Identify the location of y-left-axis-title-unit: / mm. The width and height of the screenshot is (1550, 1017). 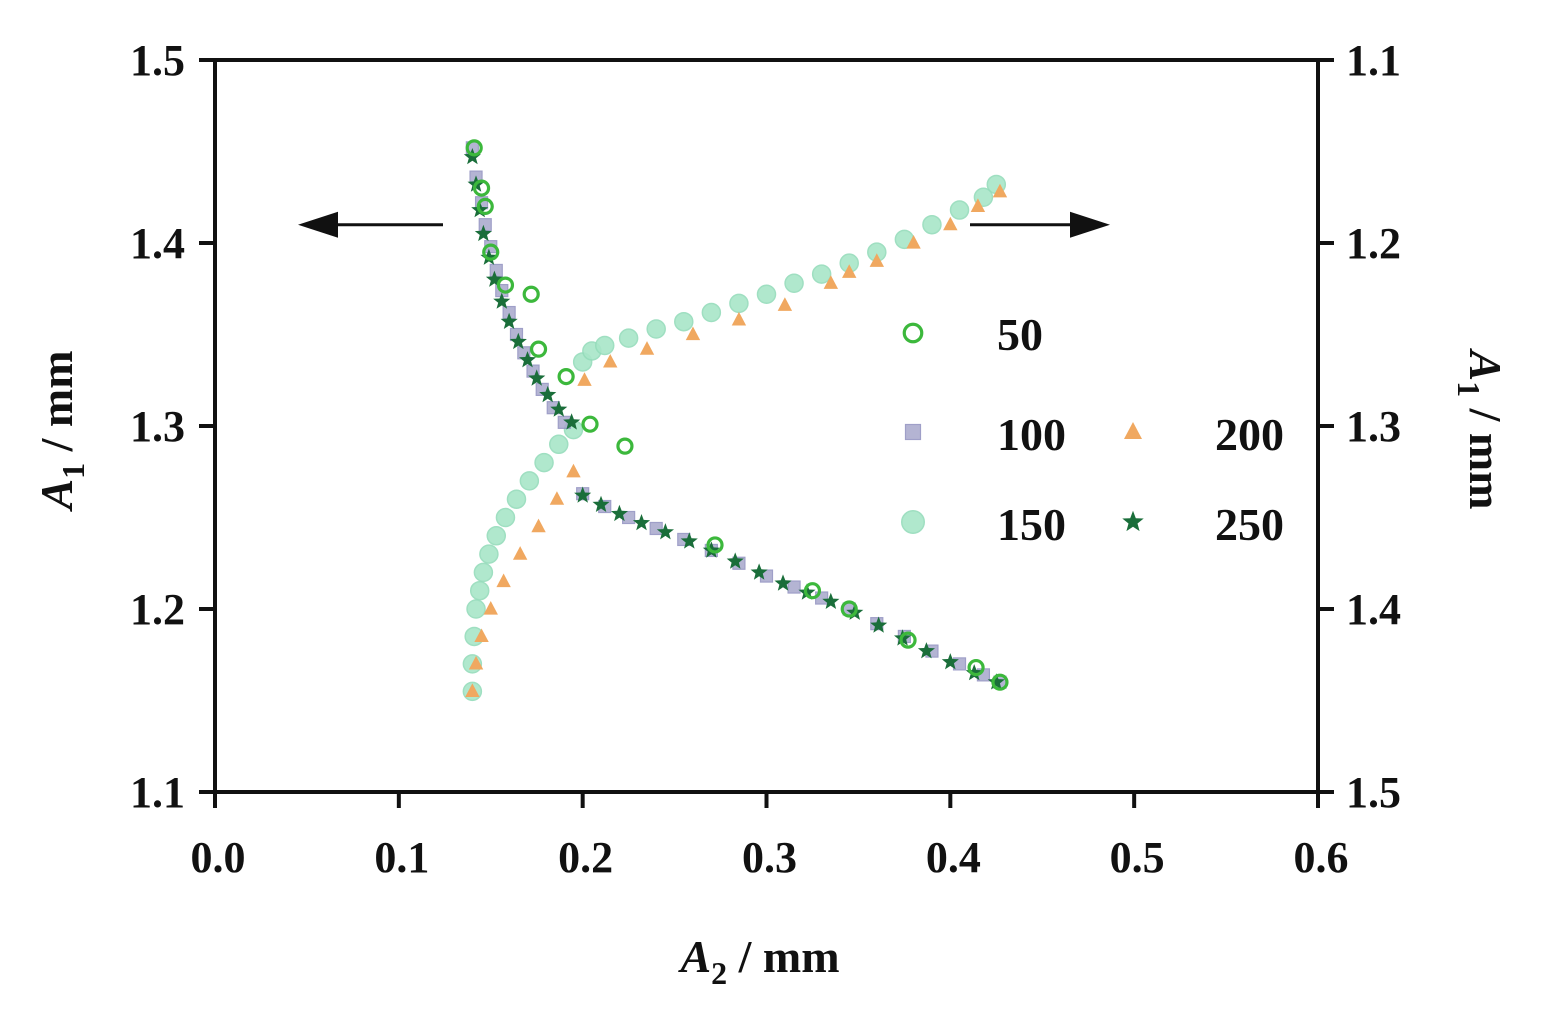
(56, 406).